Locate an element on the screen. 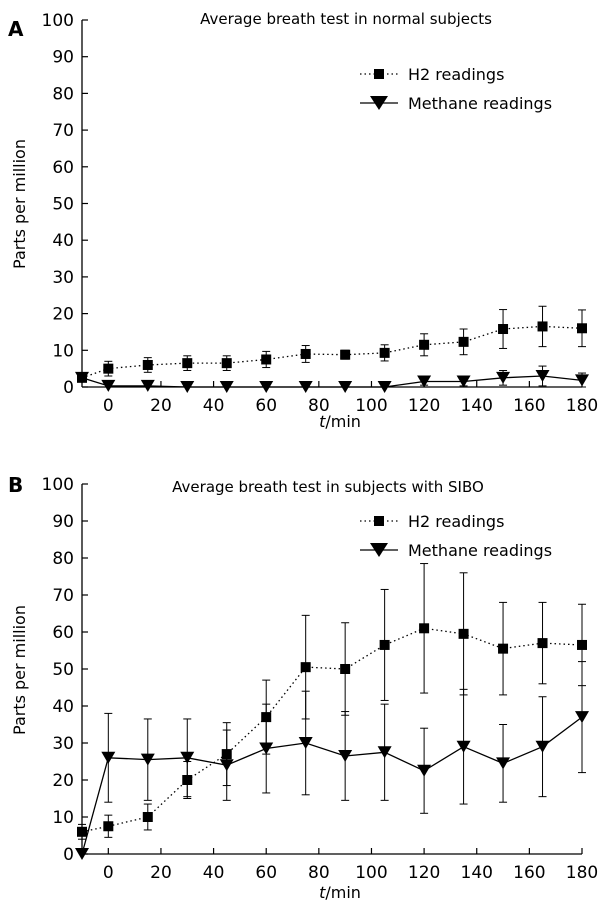  y-tick-label: 20 is located at coordinates (63, 315).